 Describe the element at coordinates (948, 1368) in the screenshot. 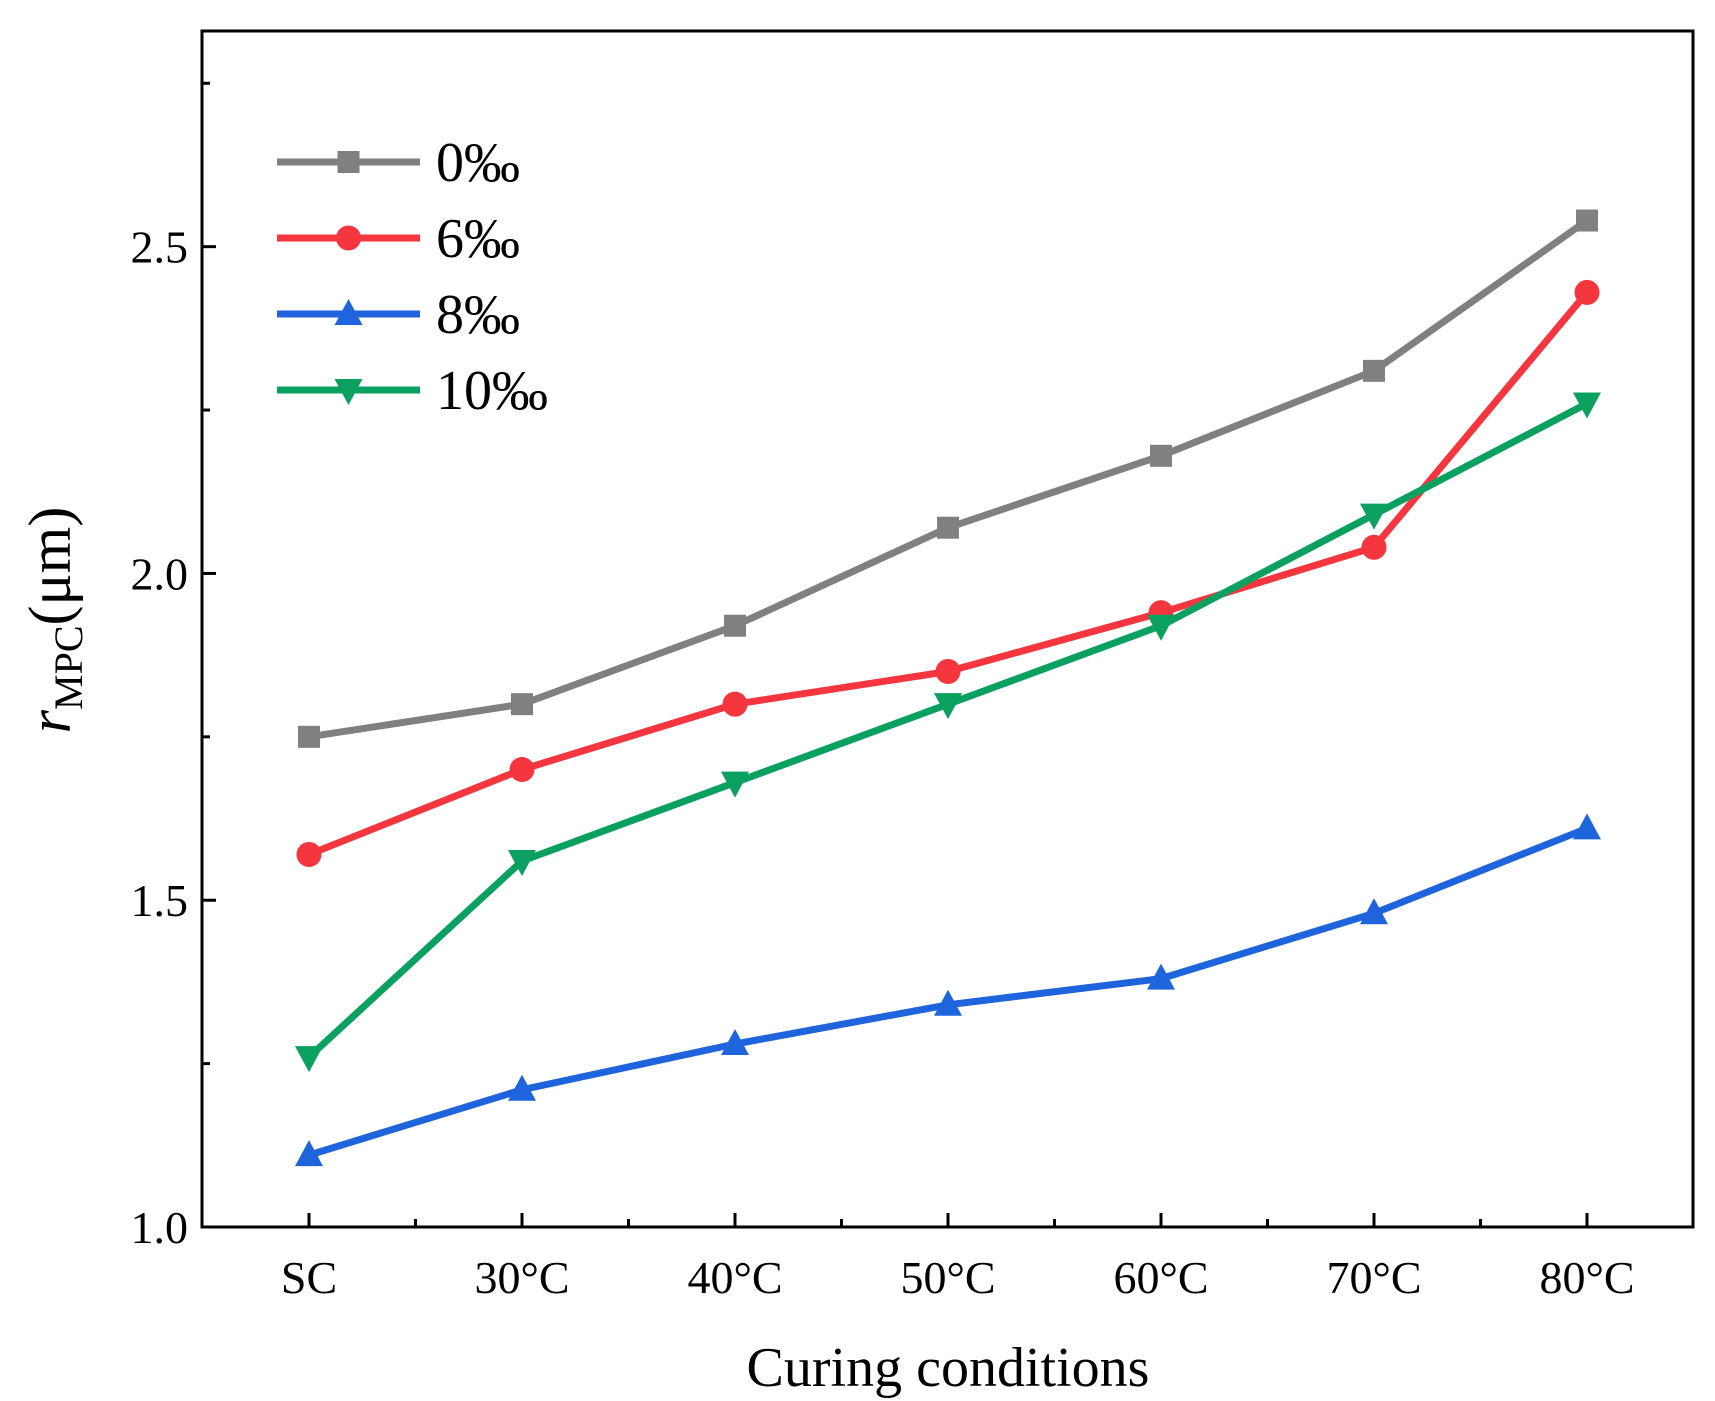

I see `x-axis-label: Curing conditions` at that location.